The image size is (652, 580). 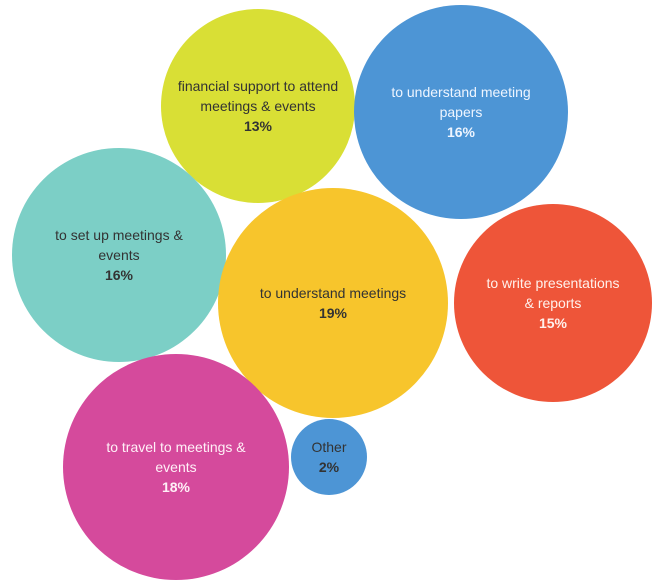 I want to click on bubble-value-other: 2%, so click(x=329, y=467).